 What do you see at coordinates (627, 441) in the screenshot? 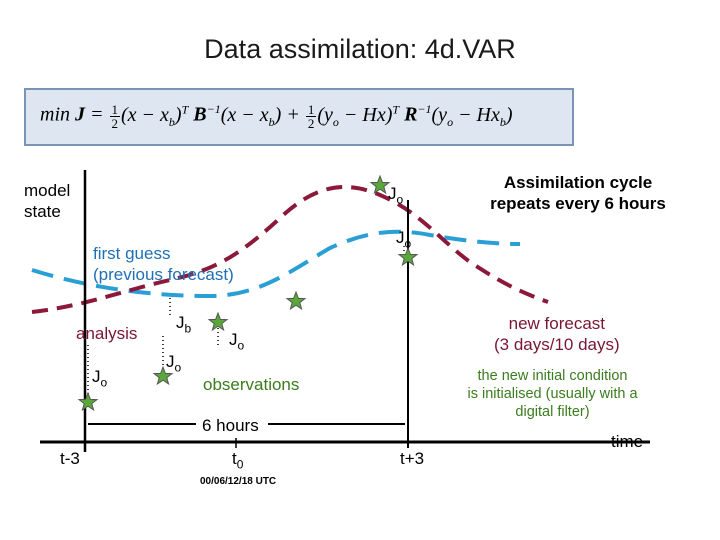
I see `time-axis-label: time` at bounding box center [627, 441].